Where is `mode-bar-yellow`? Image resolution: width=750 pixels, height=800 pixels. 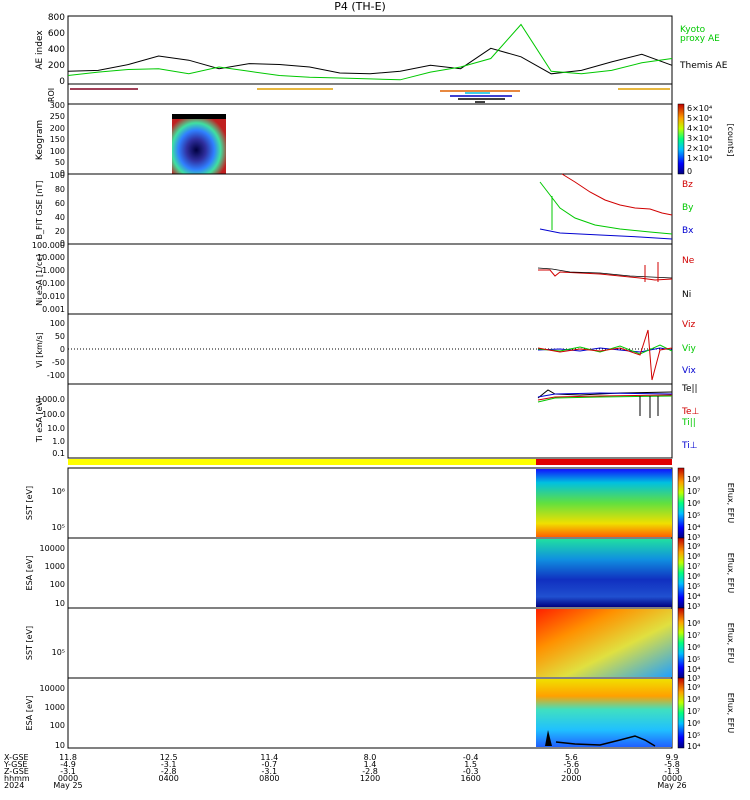
mode-bar-yellow is located at coordinates (302, 462).